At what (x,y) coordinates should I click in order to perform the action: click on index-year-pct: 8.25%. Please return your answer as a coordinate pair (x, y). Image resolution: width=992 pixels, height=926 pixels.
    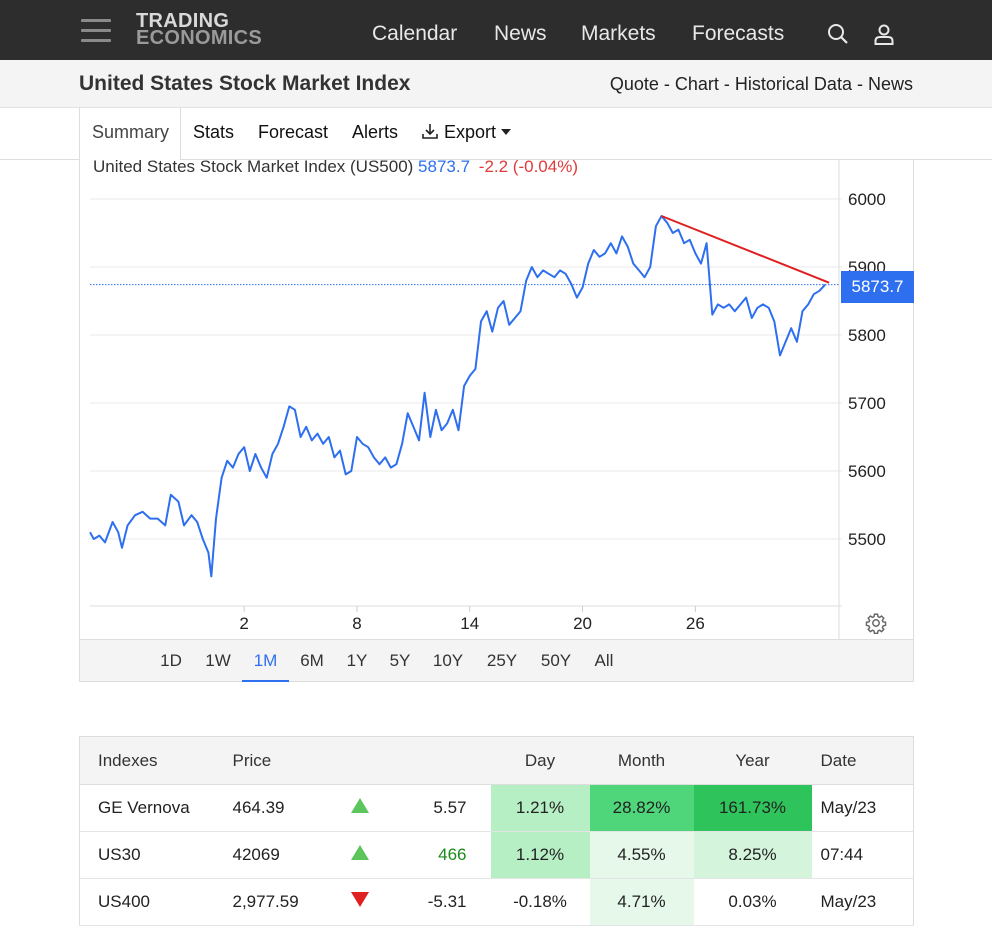
    Looking at the image, I should click on (752, 855).